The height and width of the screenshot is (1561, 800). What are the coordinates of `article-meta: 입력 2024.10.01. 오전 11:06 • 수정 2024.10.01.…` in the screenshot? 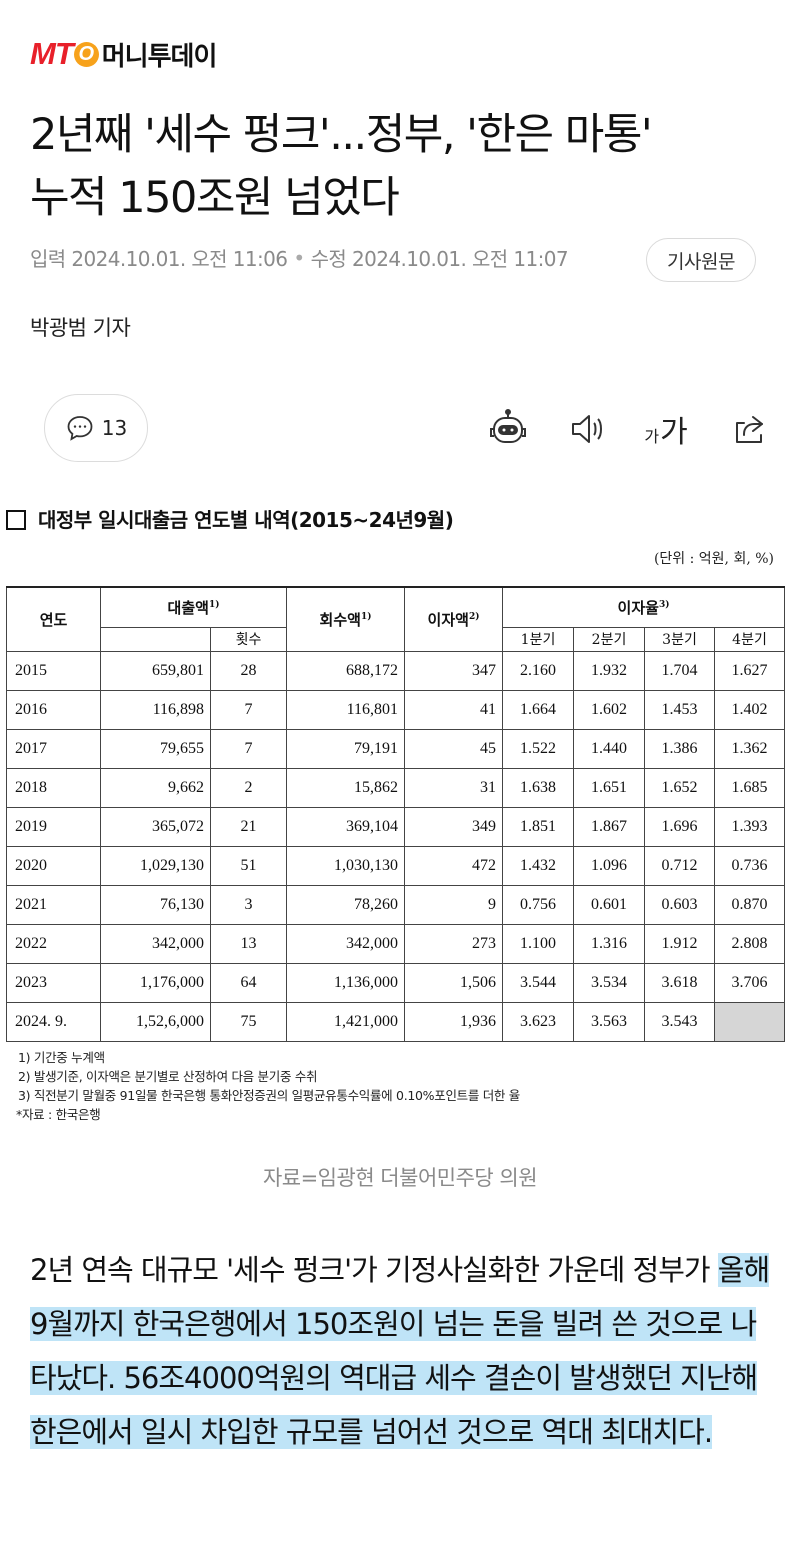 It's located at (299, 257).